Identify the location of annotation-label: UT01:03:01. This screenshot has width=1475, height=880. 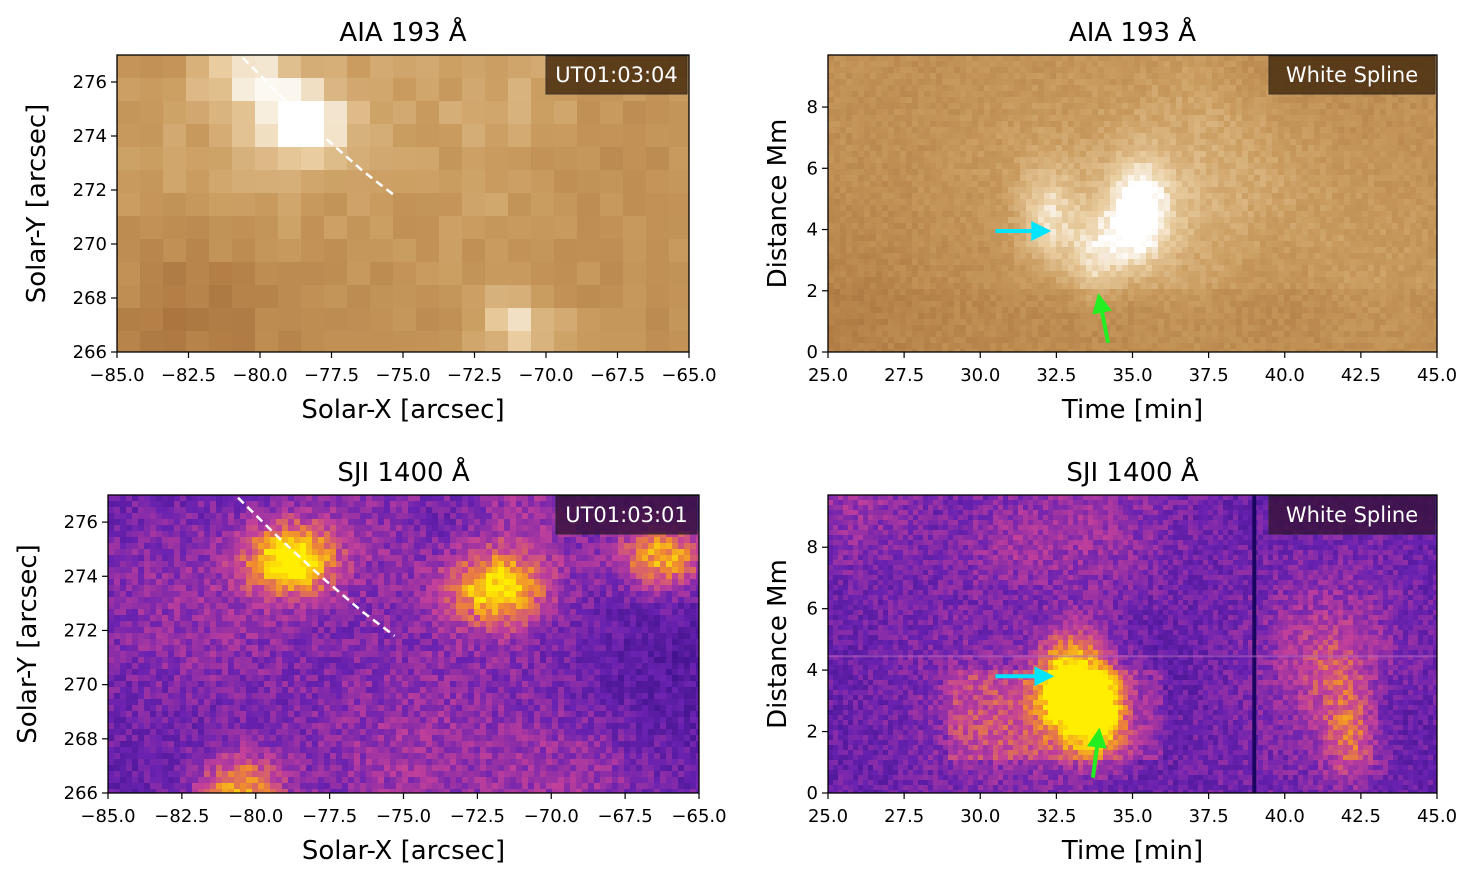
(626, 515).